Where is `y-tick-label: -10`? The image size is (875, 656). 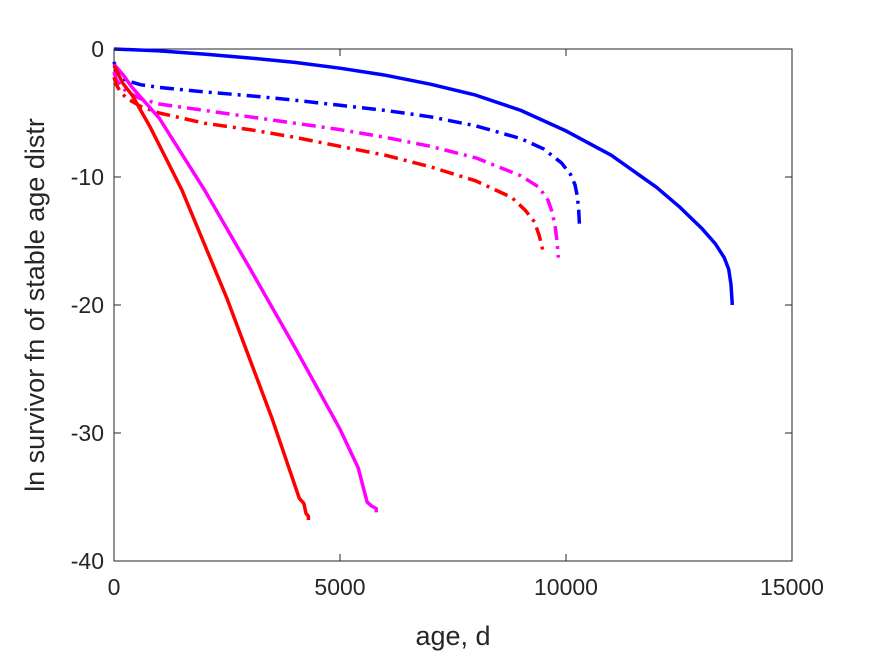 y-tick-label: -10 is located at coordinates (87, 177).